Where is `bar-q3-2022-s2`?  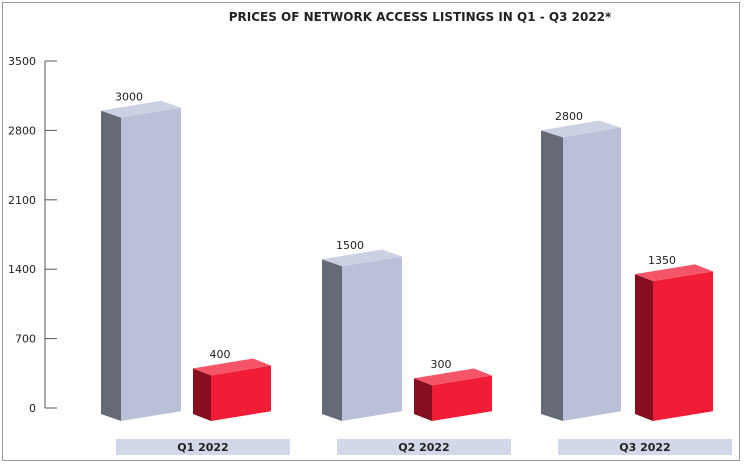 bar-q3-2022-s2 is located at coordinates (674, 342).